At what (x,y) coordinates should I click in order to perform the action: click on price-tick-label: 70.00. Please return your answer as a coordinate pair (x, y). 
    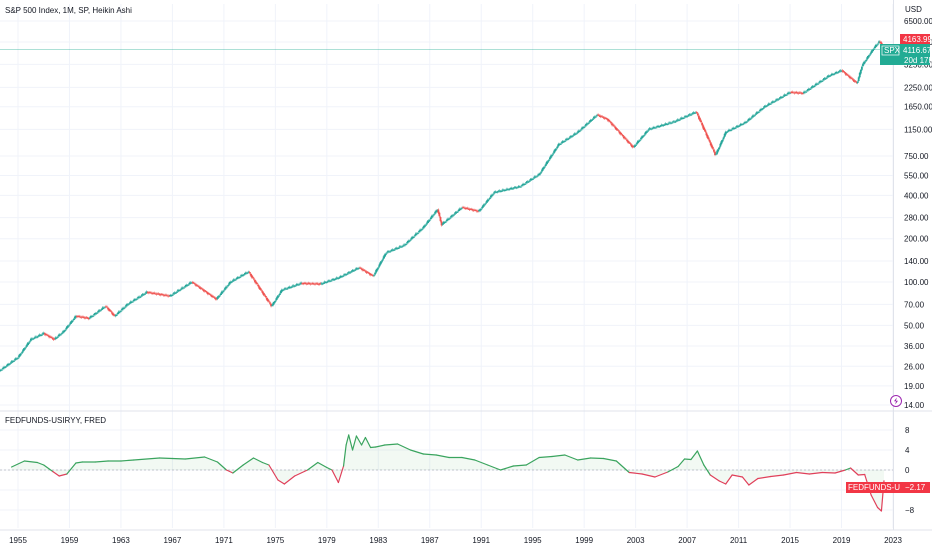
    Looking at the image, I should click on (914, 304).